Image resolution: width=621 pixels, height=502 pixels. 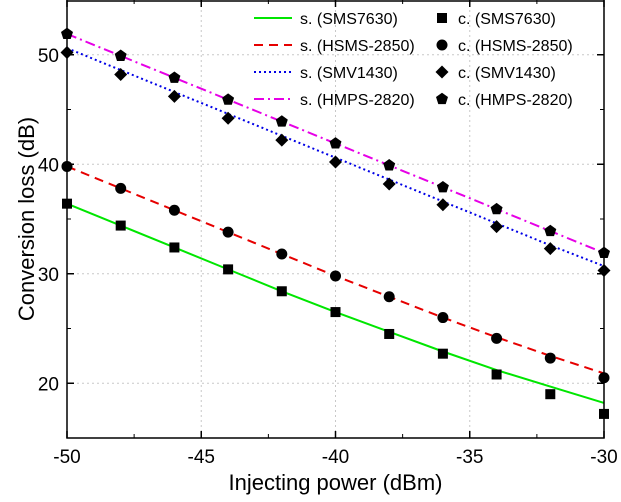 What do you see at coordinates (66, 457) in the screenshot?
I see `x-tick-label: -50` at bounding box center [66, 457].